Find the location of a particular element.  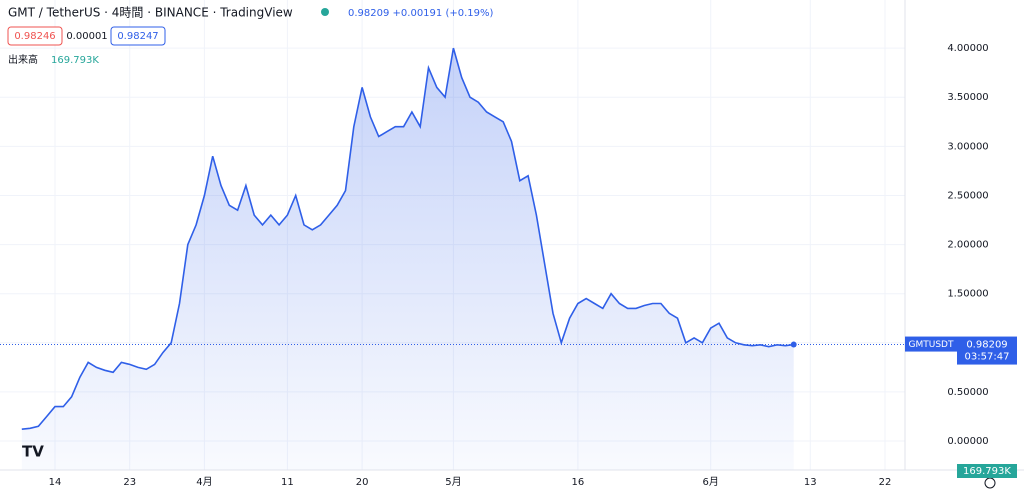

x-tick-label: 13 is located at coordinates (810, 482).